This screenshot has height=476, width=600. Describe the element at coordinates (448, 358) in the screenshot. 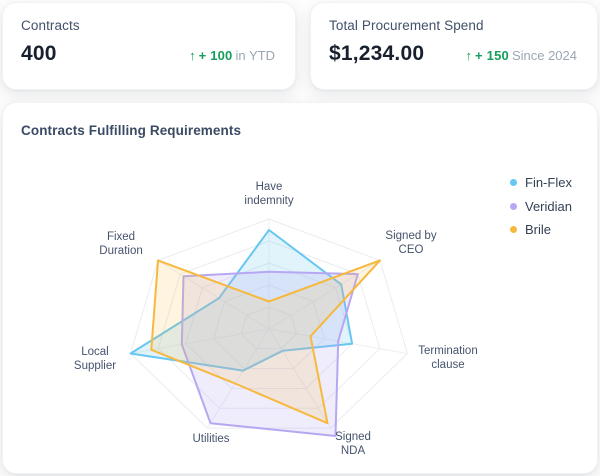

I see `axis-label-termination-clause: Termination clause` at that location.